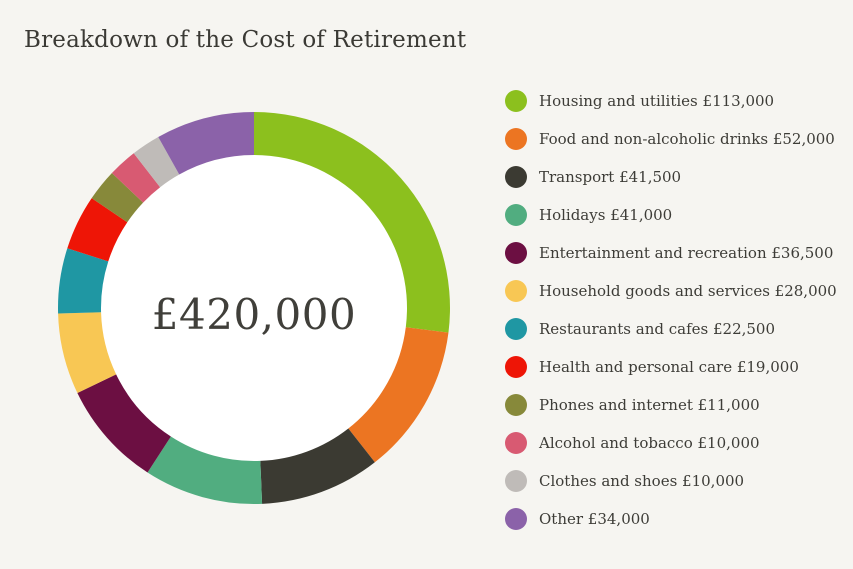 The height and width of the screenshot is (569, 853). Describe the element at coordinates (686, 253) in the screenshot. I see `legend-label: Entertainment and recreation £36,500` at that location.